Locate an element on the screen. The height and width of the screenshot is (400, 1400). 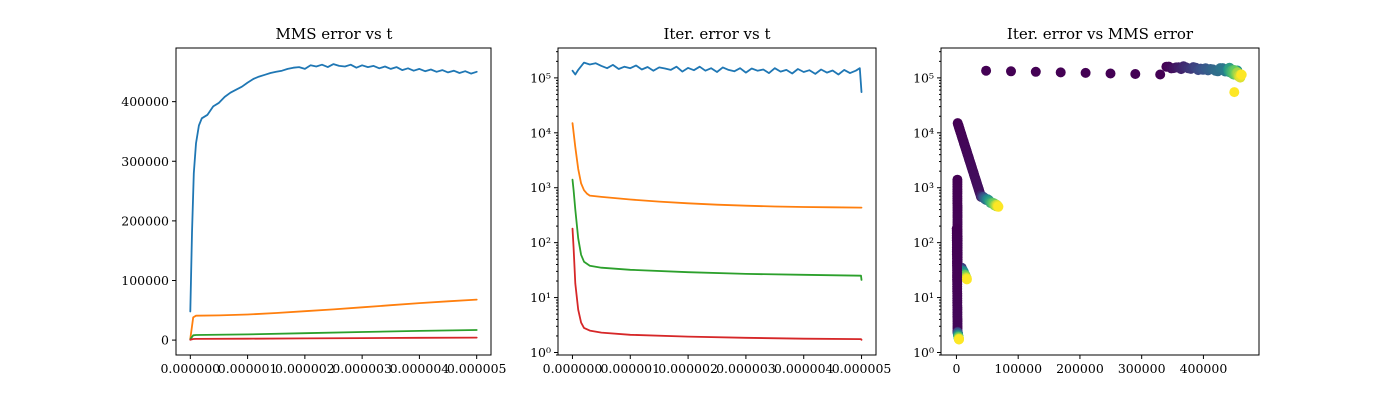
x-tick-label: 0 is located at coordinates (956, 368).